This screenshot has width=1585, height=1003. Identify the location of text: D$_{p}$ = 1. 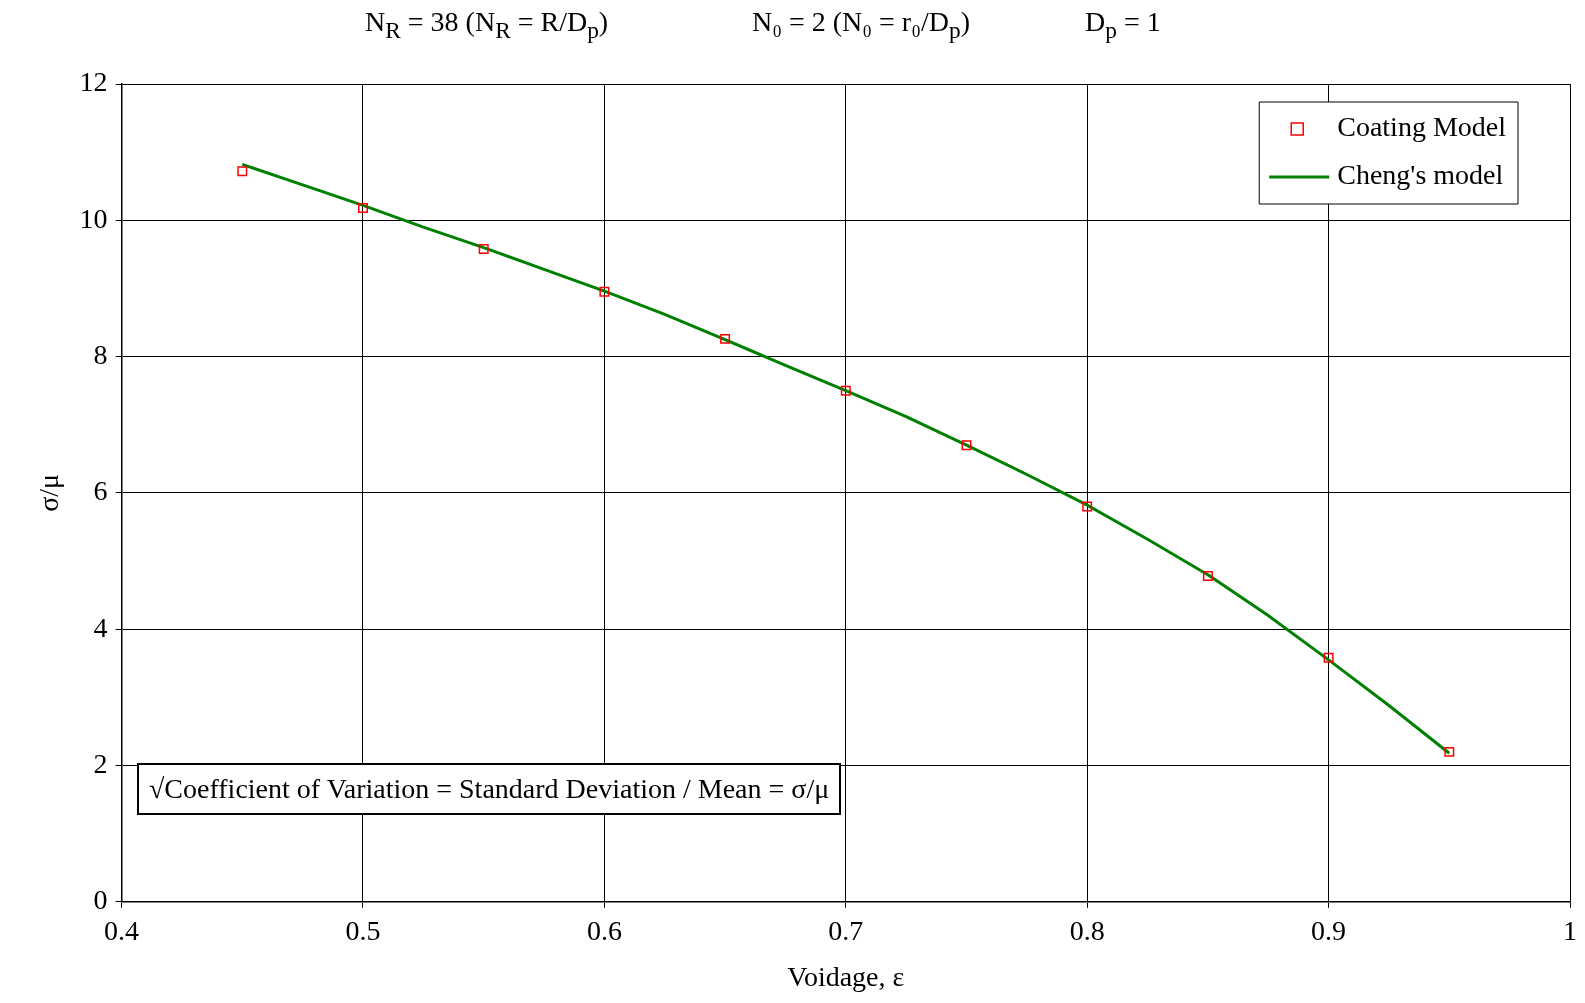
(1123, 25).